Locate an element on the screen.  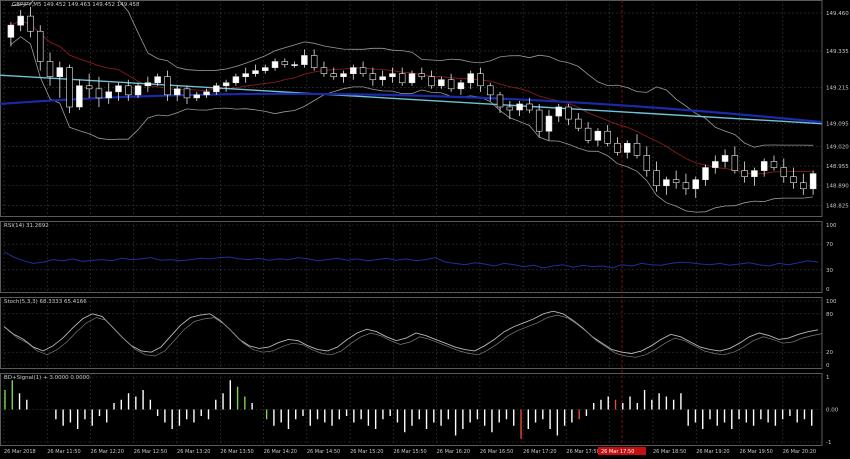
stochastic-panel is located at coordinates (413, 334).